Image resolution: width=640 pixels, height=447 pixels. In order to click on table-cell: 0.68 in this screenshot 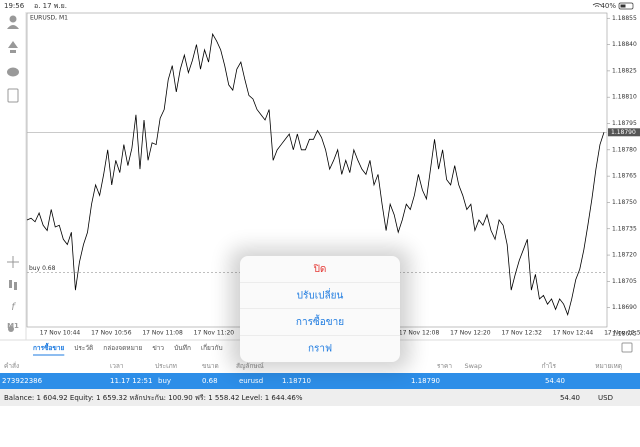, I will do `click(210, 381)`.